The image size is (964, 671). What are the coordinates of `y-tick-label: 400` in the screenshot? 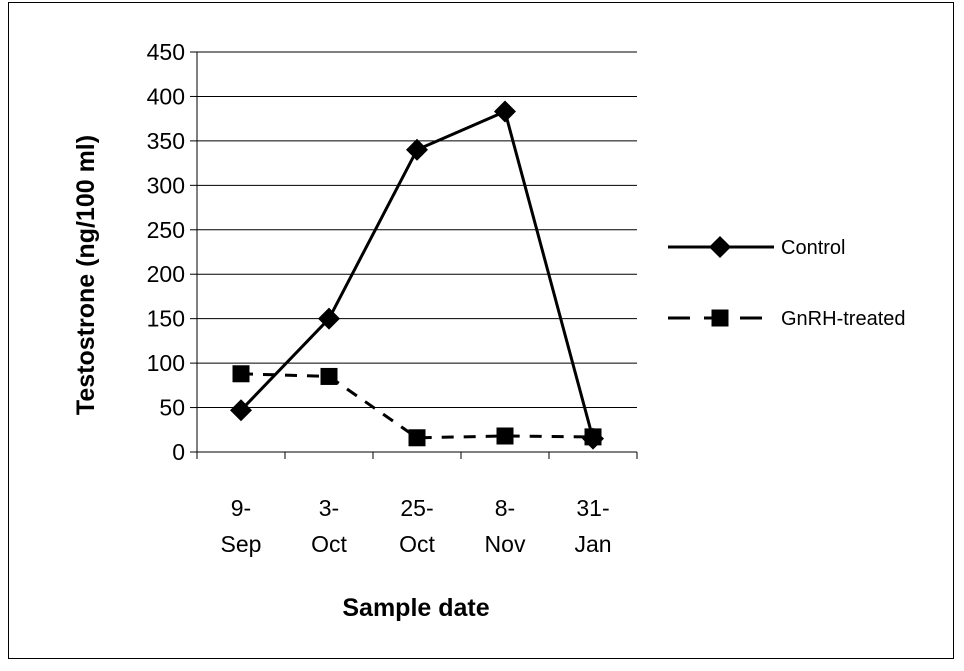 It's located at (166, 96).